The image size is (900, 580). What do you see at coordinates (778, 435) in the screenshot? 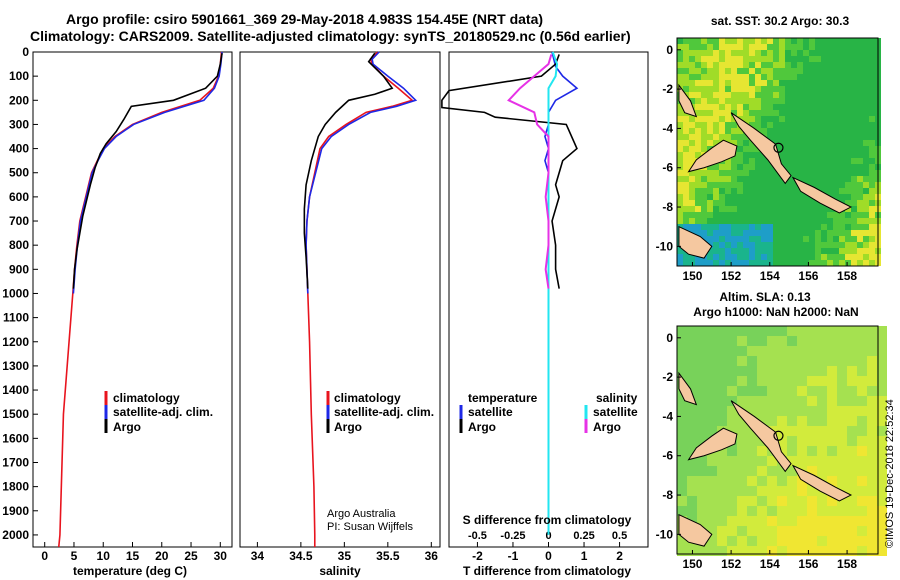
I see `profile-marker` at bounding box center [778, 435].